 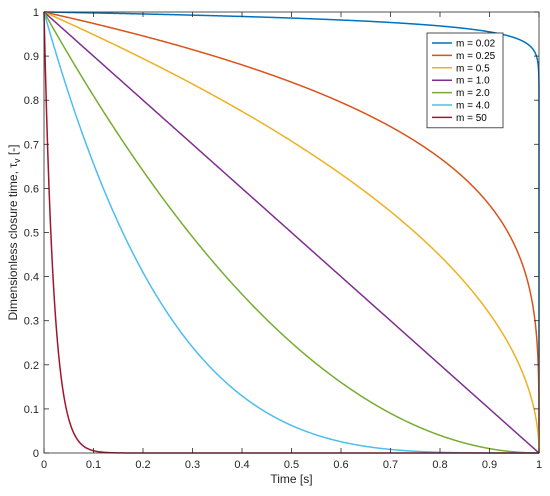 What do you see at coordinates (31, 101) in the screenshot?
I see `y-tick-label: 0.8` at bounding box center [31, 101].